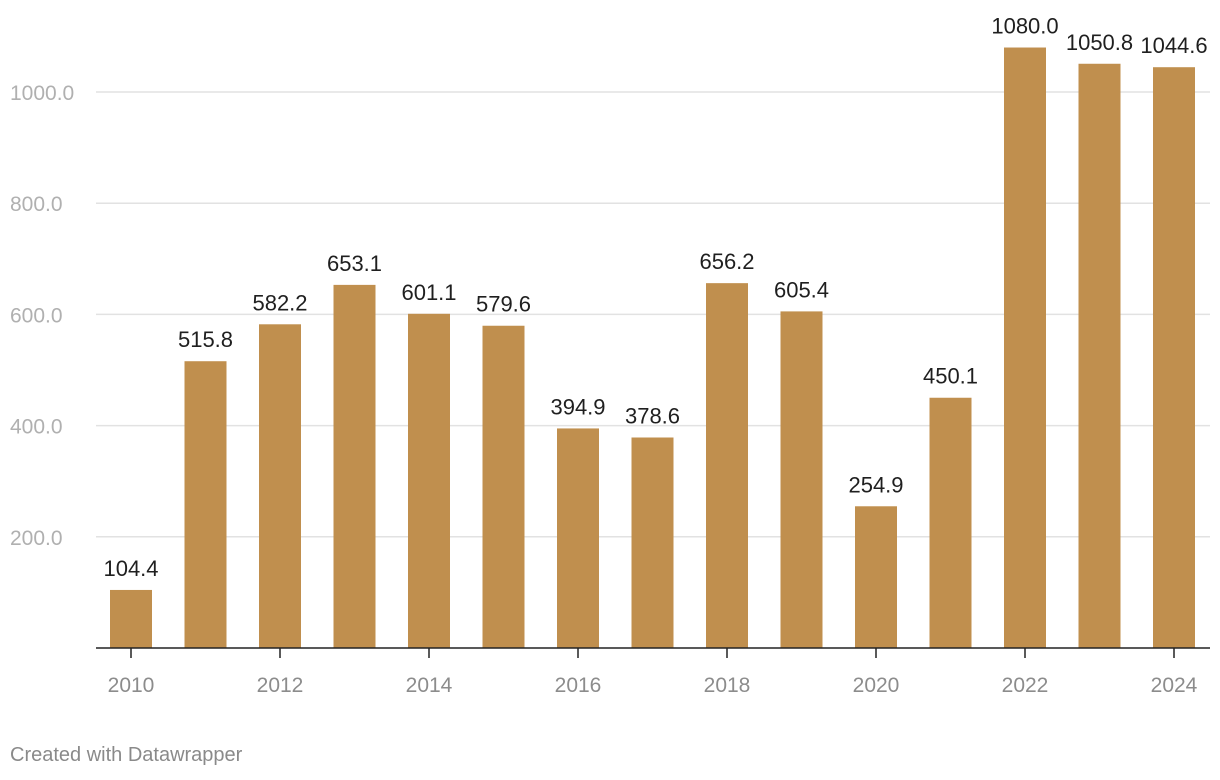  I want to click on value-label-2024: 1044.6, so click(1173, 45).